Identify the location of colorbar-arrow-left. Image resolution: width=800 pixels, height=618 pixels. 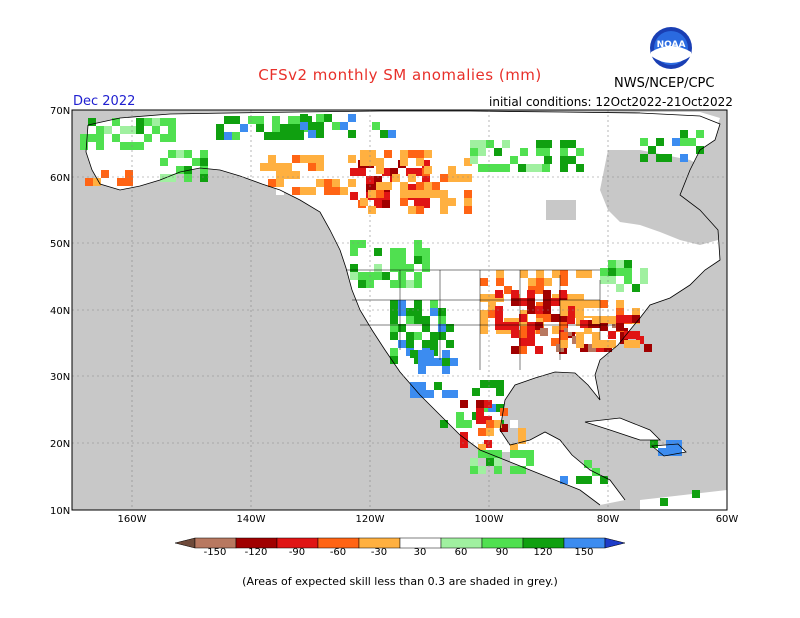
(185, 543).